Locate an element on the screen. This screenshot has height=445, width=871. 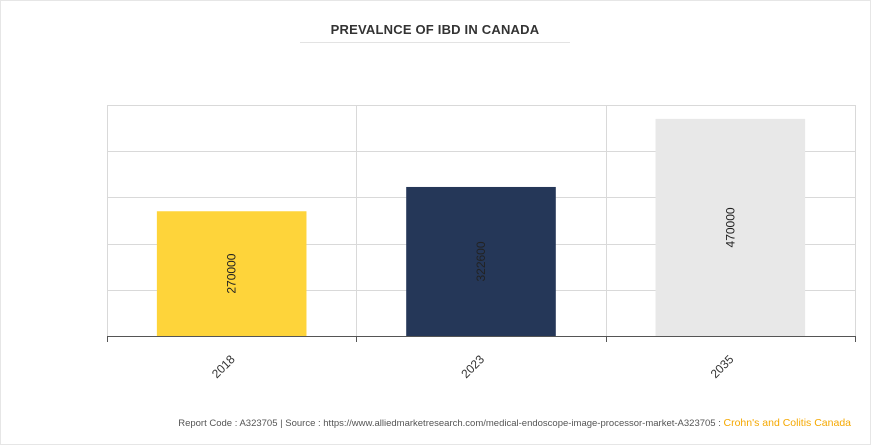
bar-value-label: 322600 is located at coordinates (481, 261).